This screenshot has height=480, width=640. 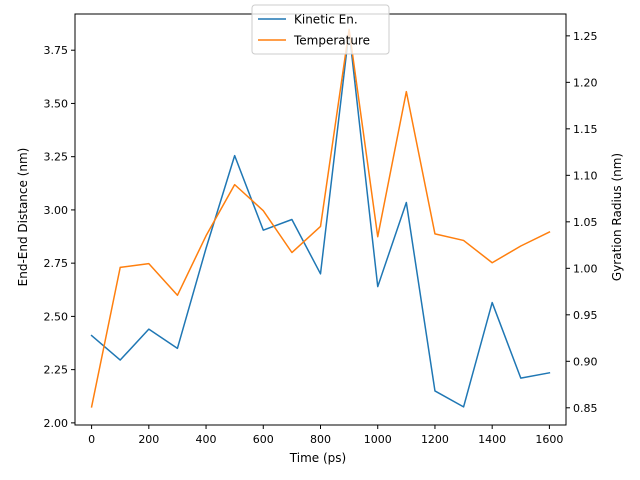 What do you see at coordinates (585, 361) in the screenshot?
I see `right-y-tick-label: 0.90` at bounding box center [585, 361].